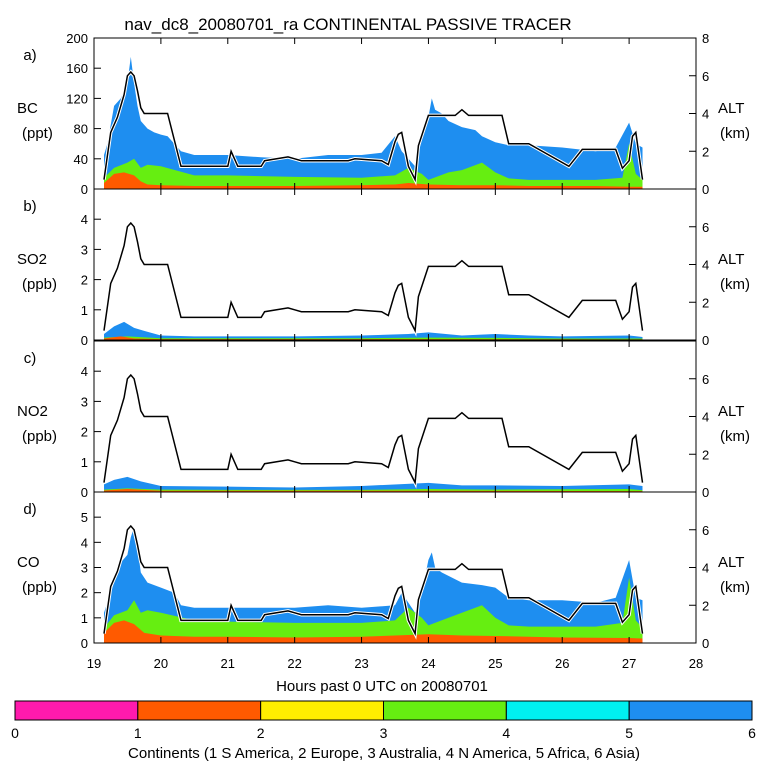 This screenshot has height=768, width=768. Describe the element at coordinates (395, 663) in the screenshot. I see `x-axis: 19 20 21 22 23 24 25 26 27 28` at that location.